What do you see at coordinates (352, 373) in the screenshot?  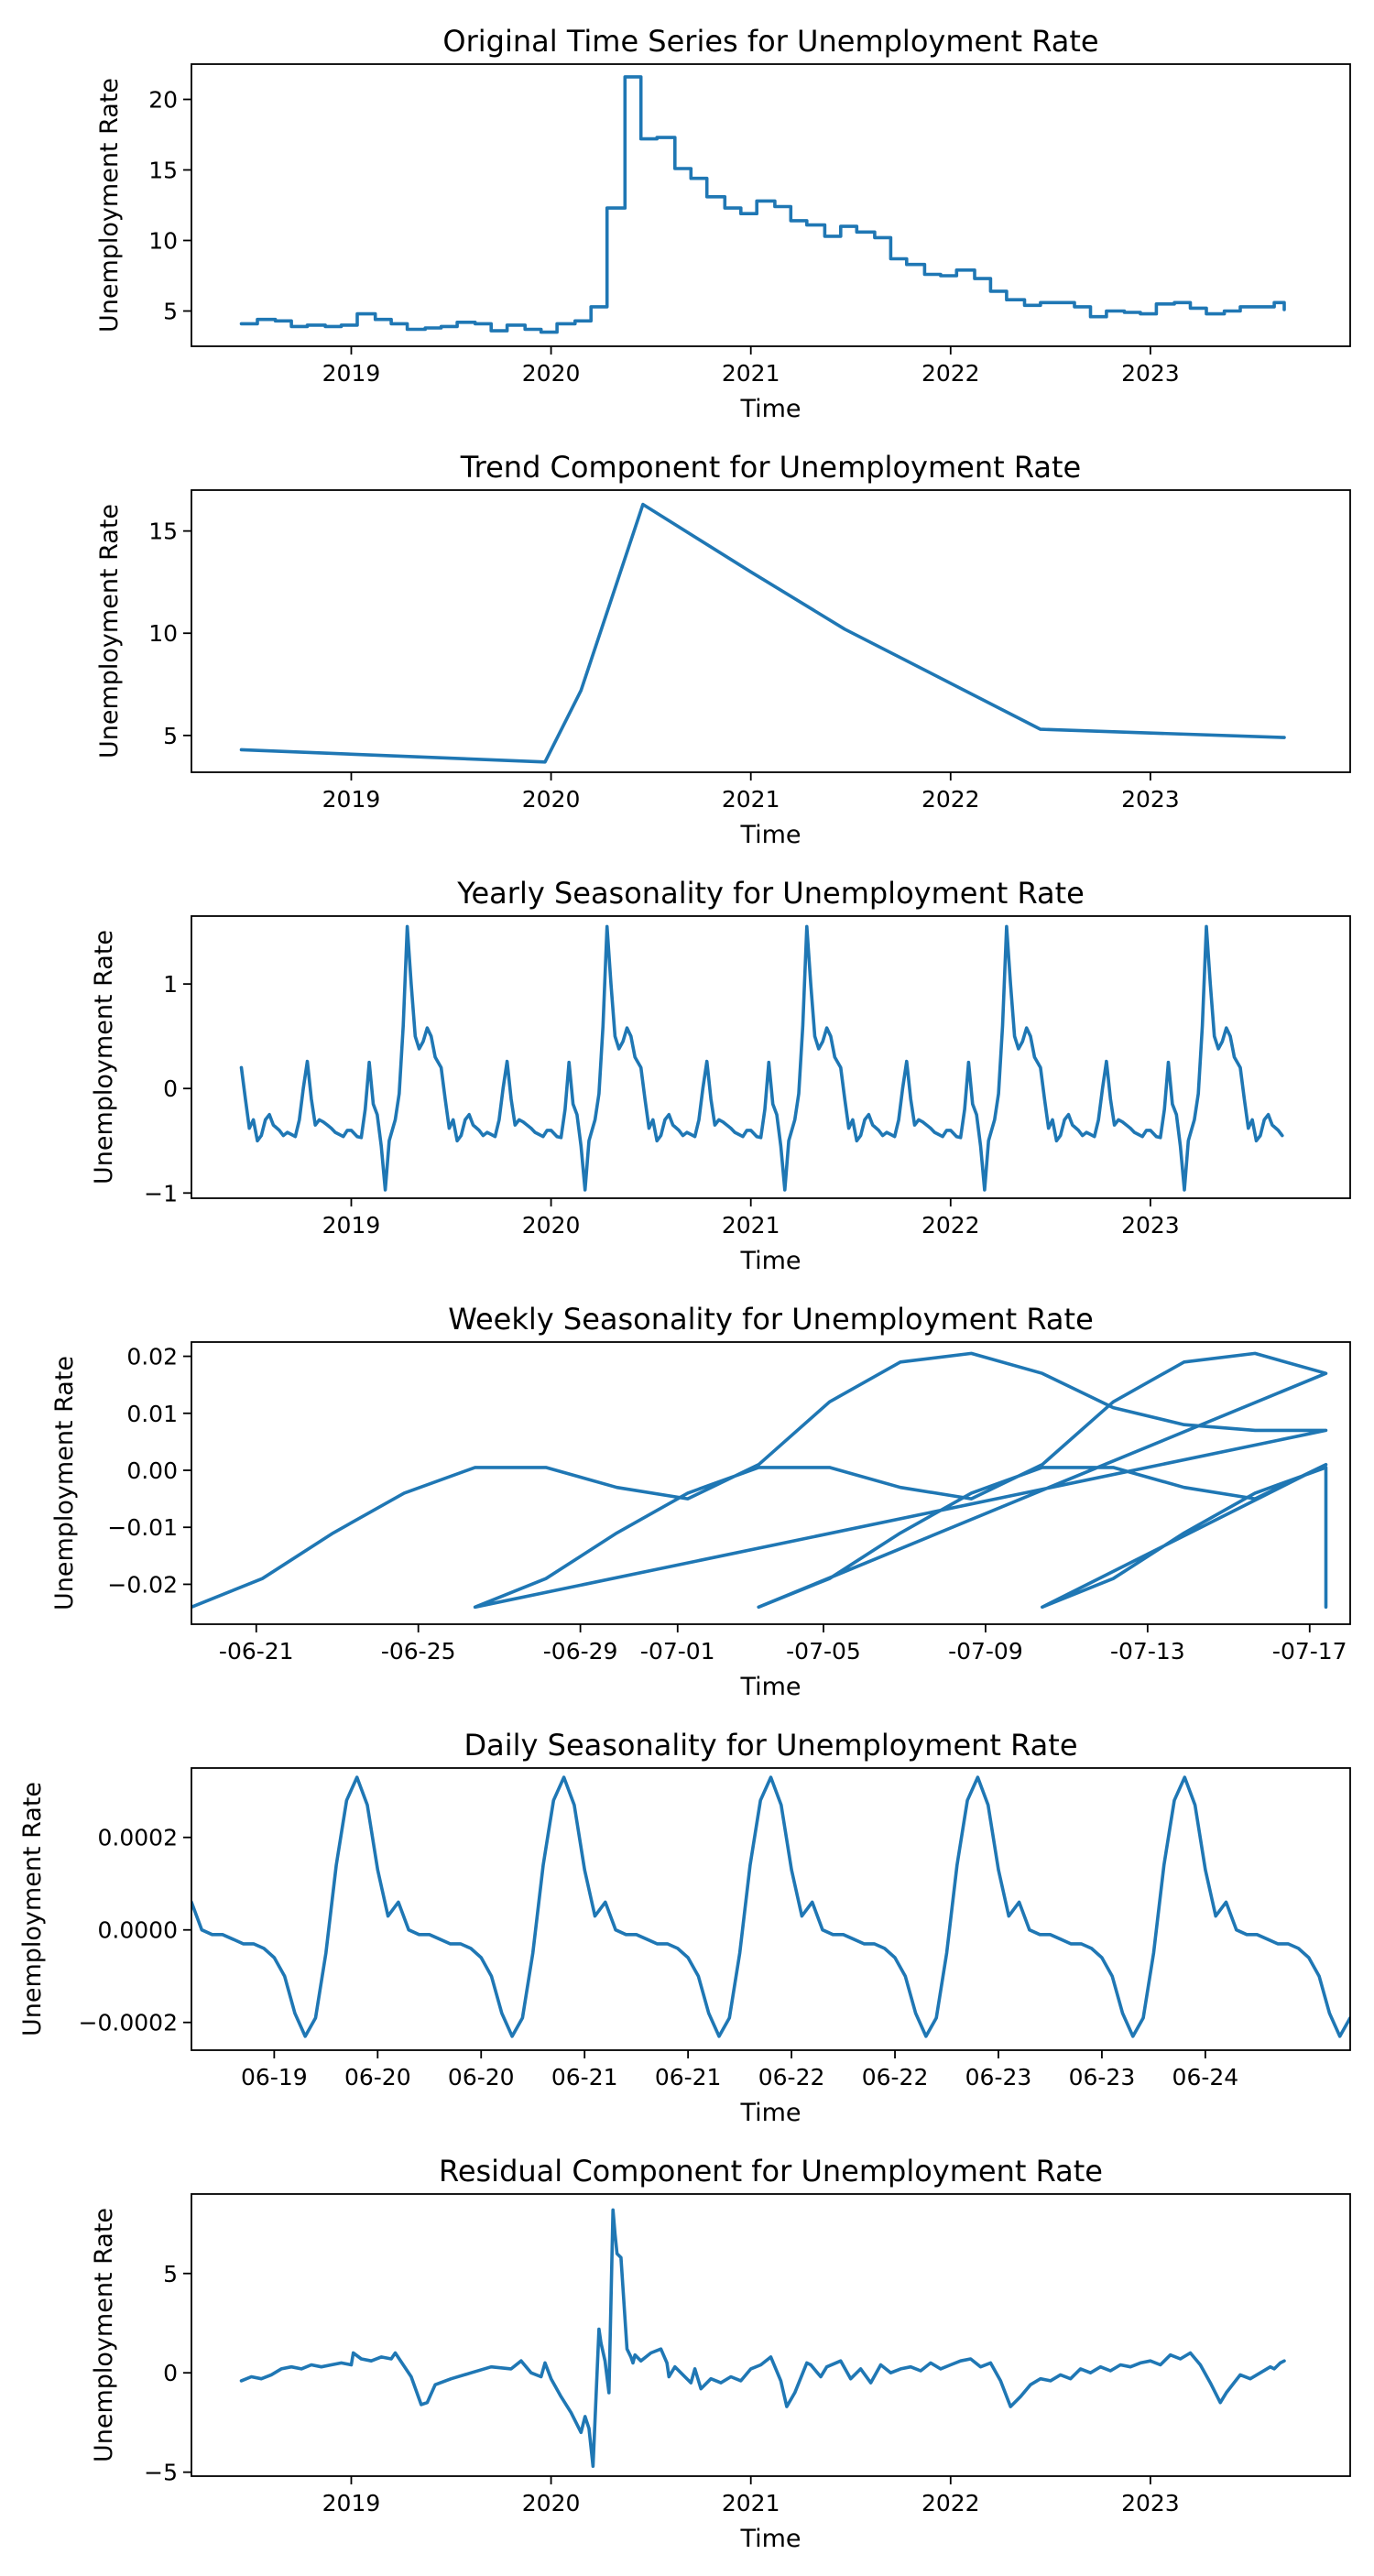 I see `original-x-tick-label: 2019` at bounding box center [352, 373].